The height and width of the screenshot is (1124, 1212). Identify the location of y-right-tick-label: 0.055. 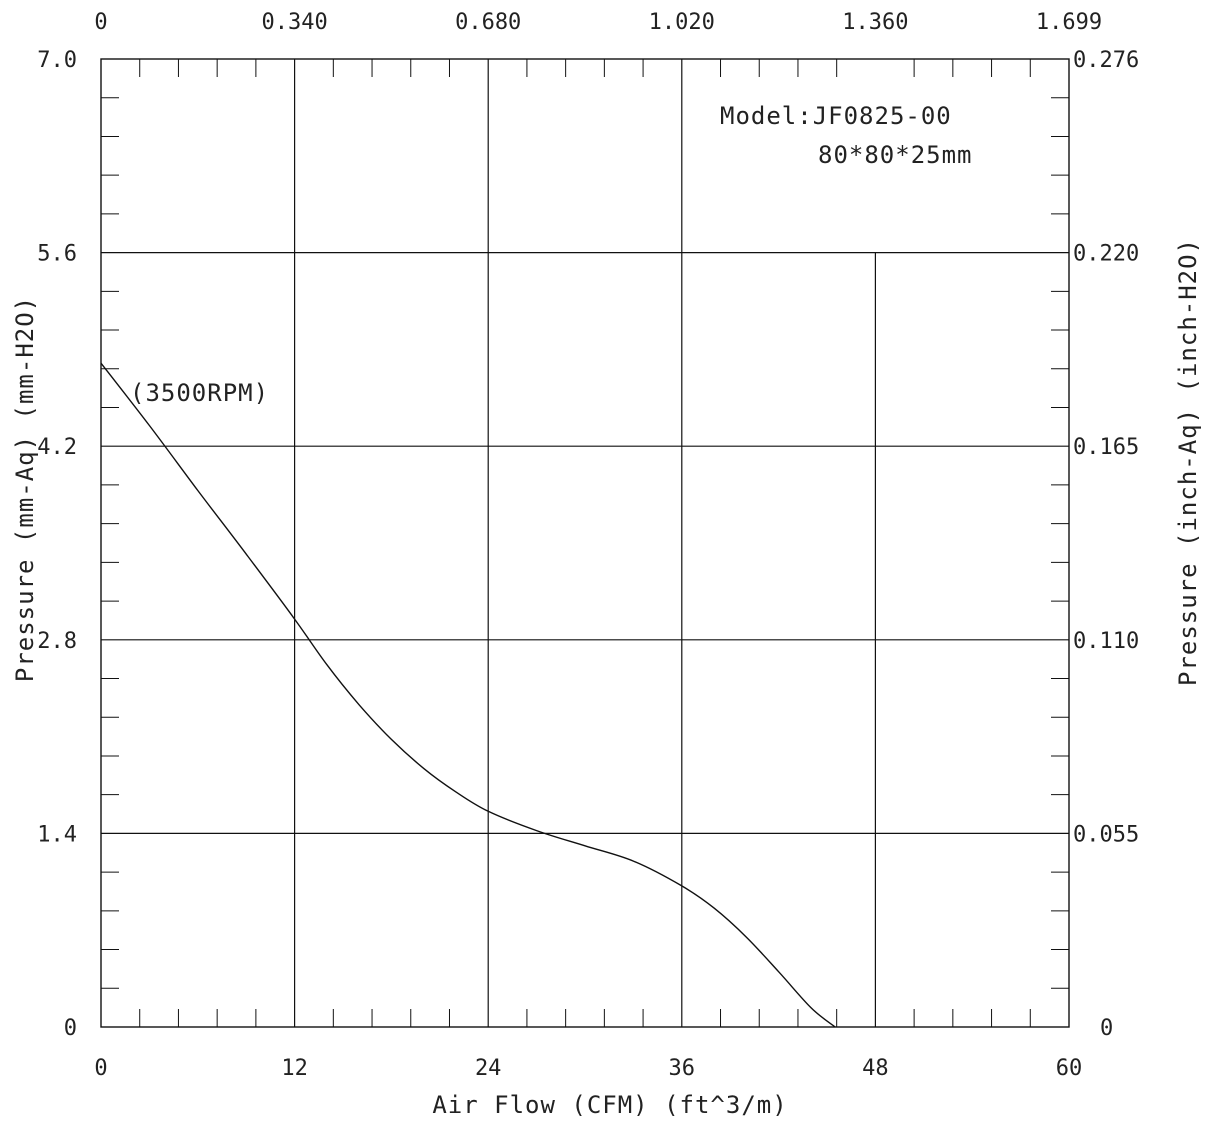
(1106, 834).